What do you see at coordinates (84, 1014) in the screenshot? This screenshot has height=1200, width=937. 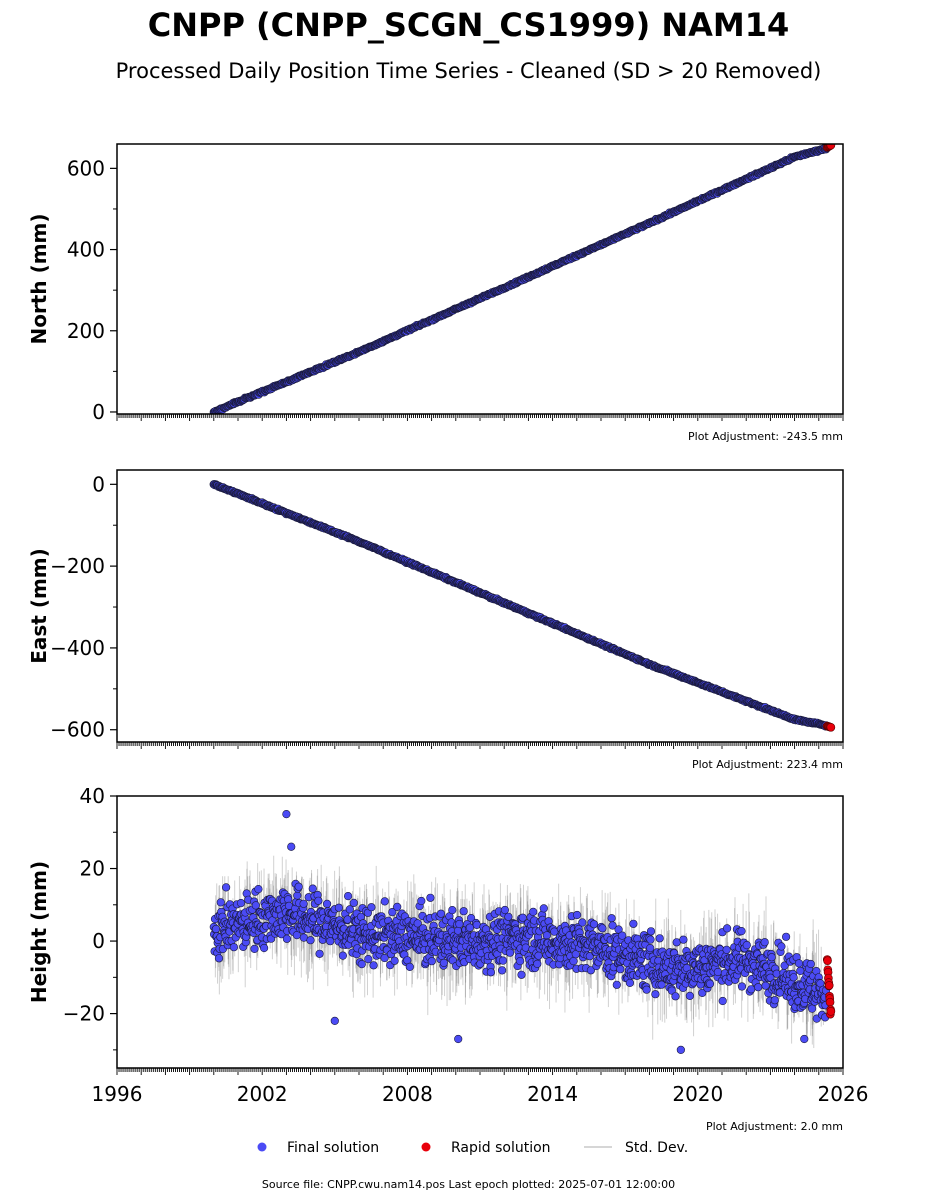 I see `y-tick-label: −20` at bounding box center [84, 1014].